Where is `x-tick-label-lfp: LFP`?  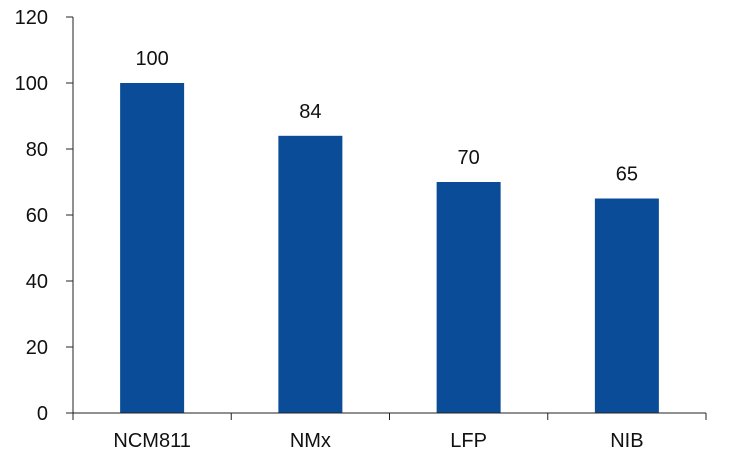 x-tick-label-lfp: LFP is located at coordinates (468, 441).